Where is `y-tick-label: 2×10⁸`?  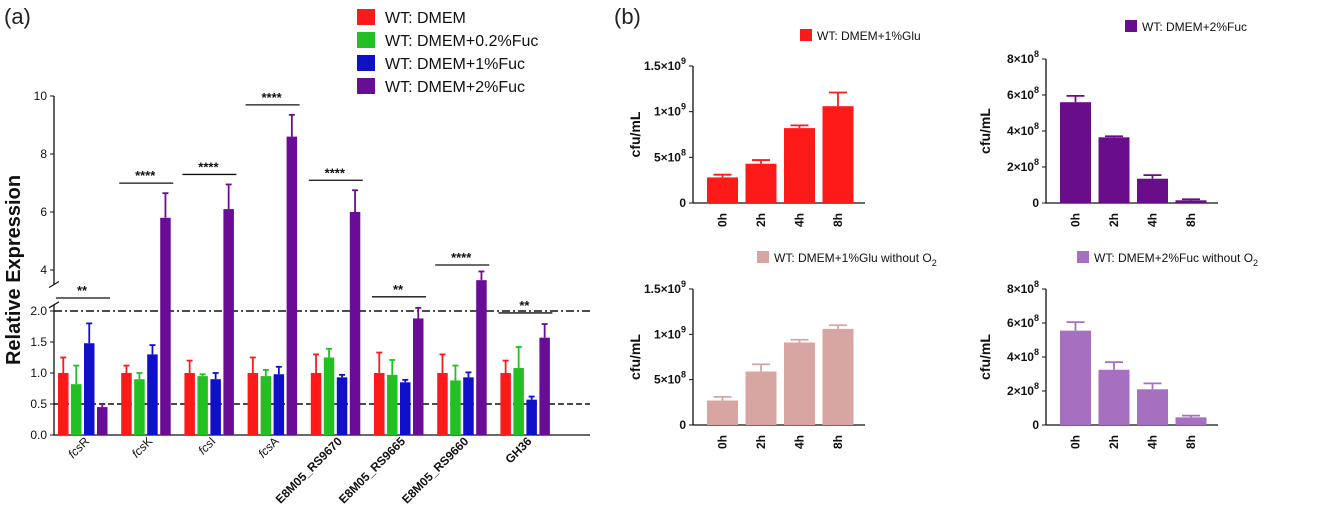 y-tick-label: 2×10⁸ is located at coordinates (1023, 389).